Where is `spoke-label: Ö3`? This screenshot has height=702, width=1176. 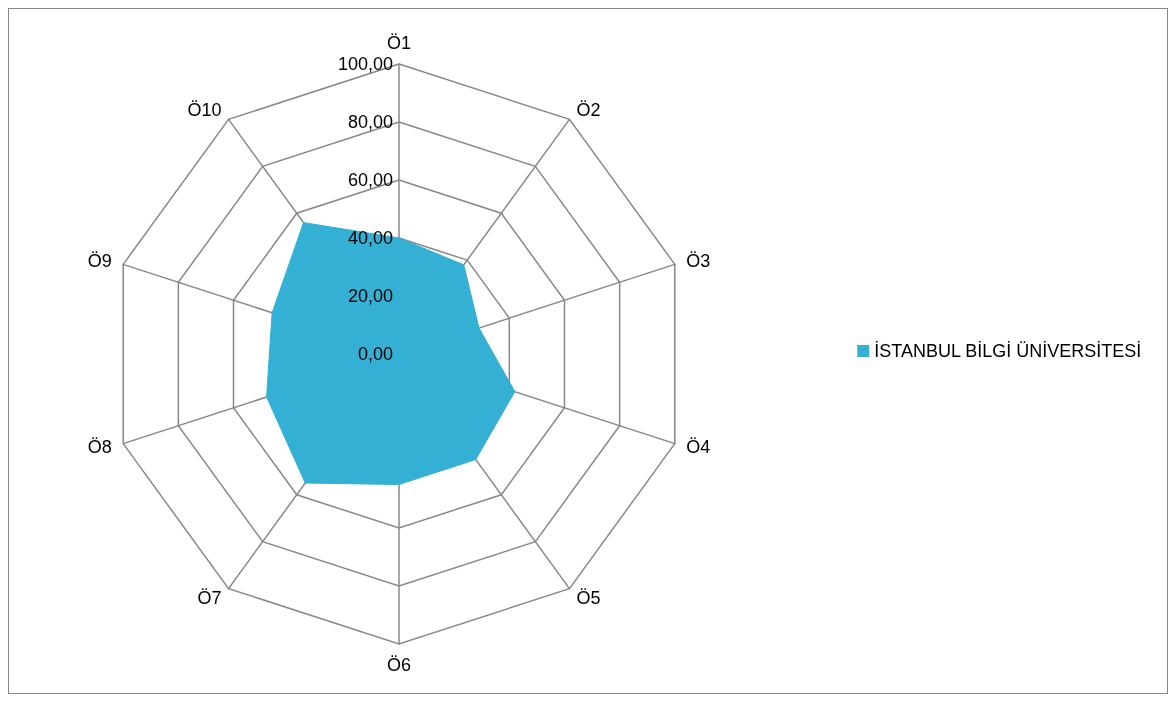
spoke-label: Ö3 is located at coordinates (698, 260).